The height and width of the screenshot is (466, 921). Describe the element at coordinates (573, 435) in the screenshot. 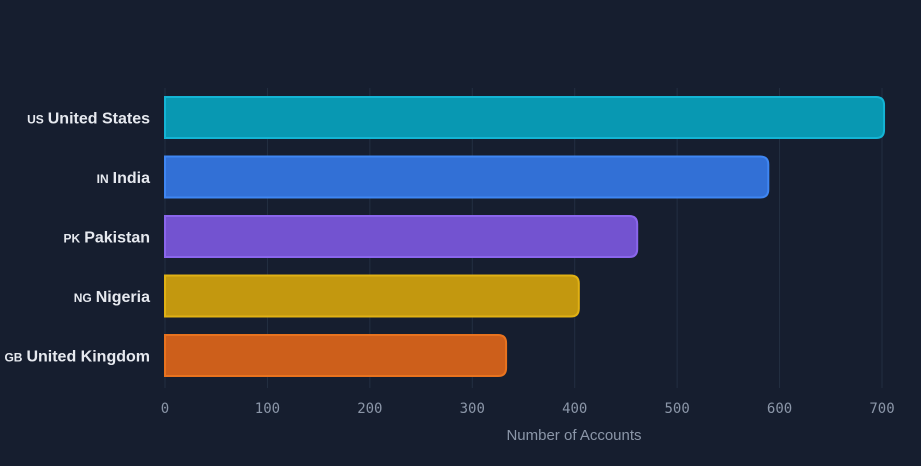

I see `x-axis-title: Number of Accounts` at that location.